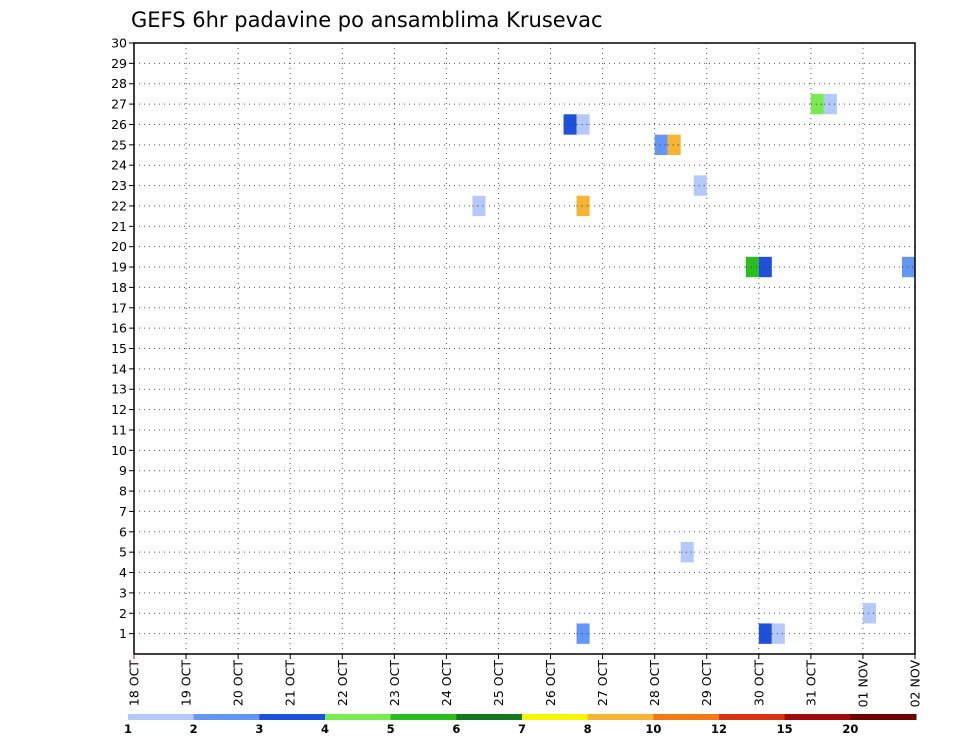  I want to click on x-tick-label: 19 OCT, so click(186, 683).